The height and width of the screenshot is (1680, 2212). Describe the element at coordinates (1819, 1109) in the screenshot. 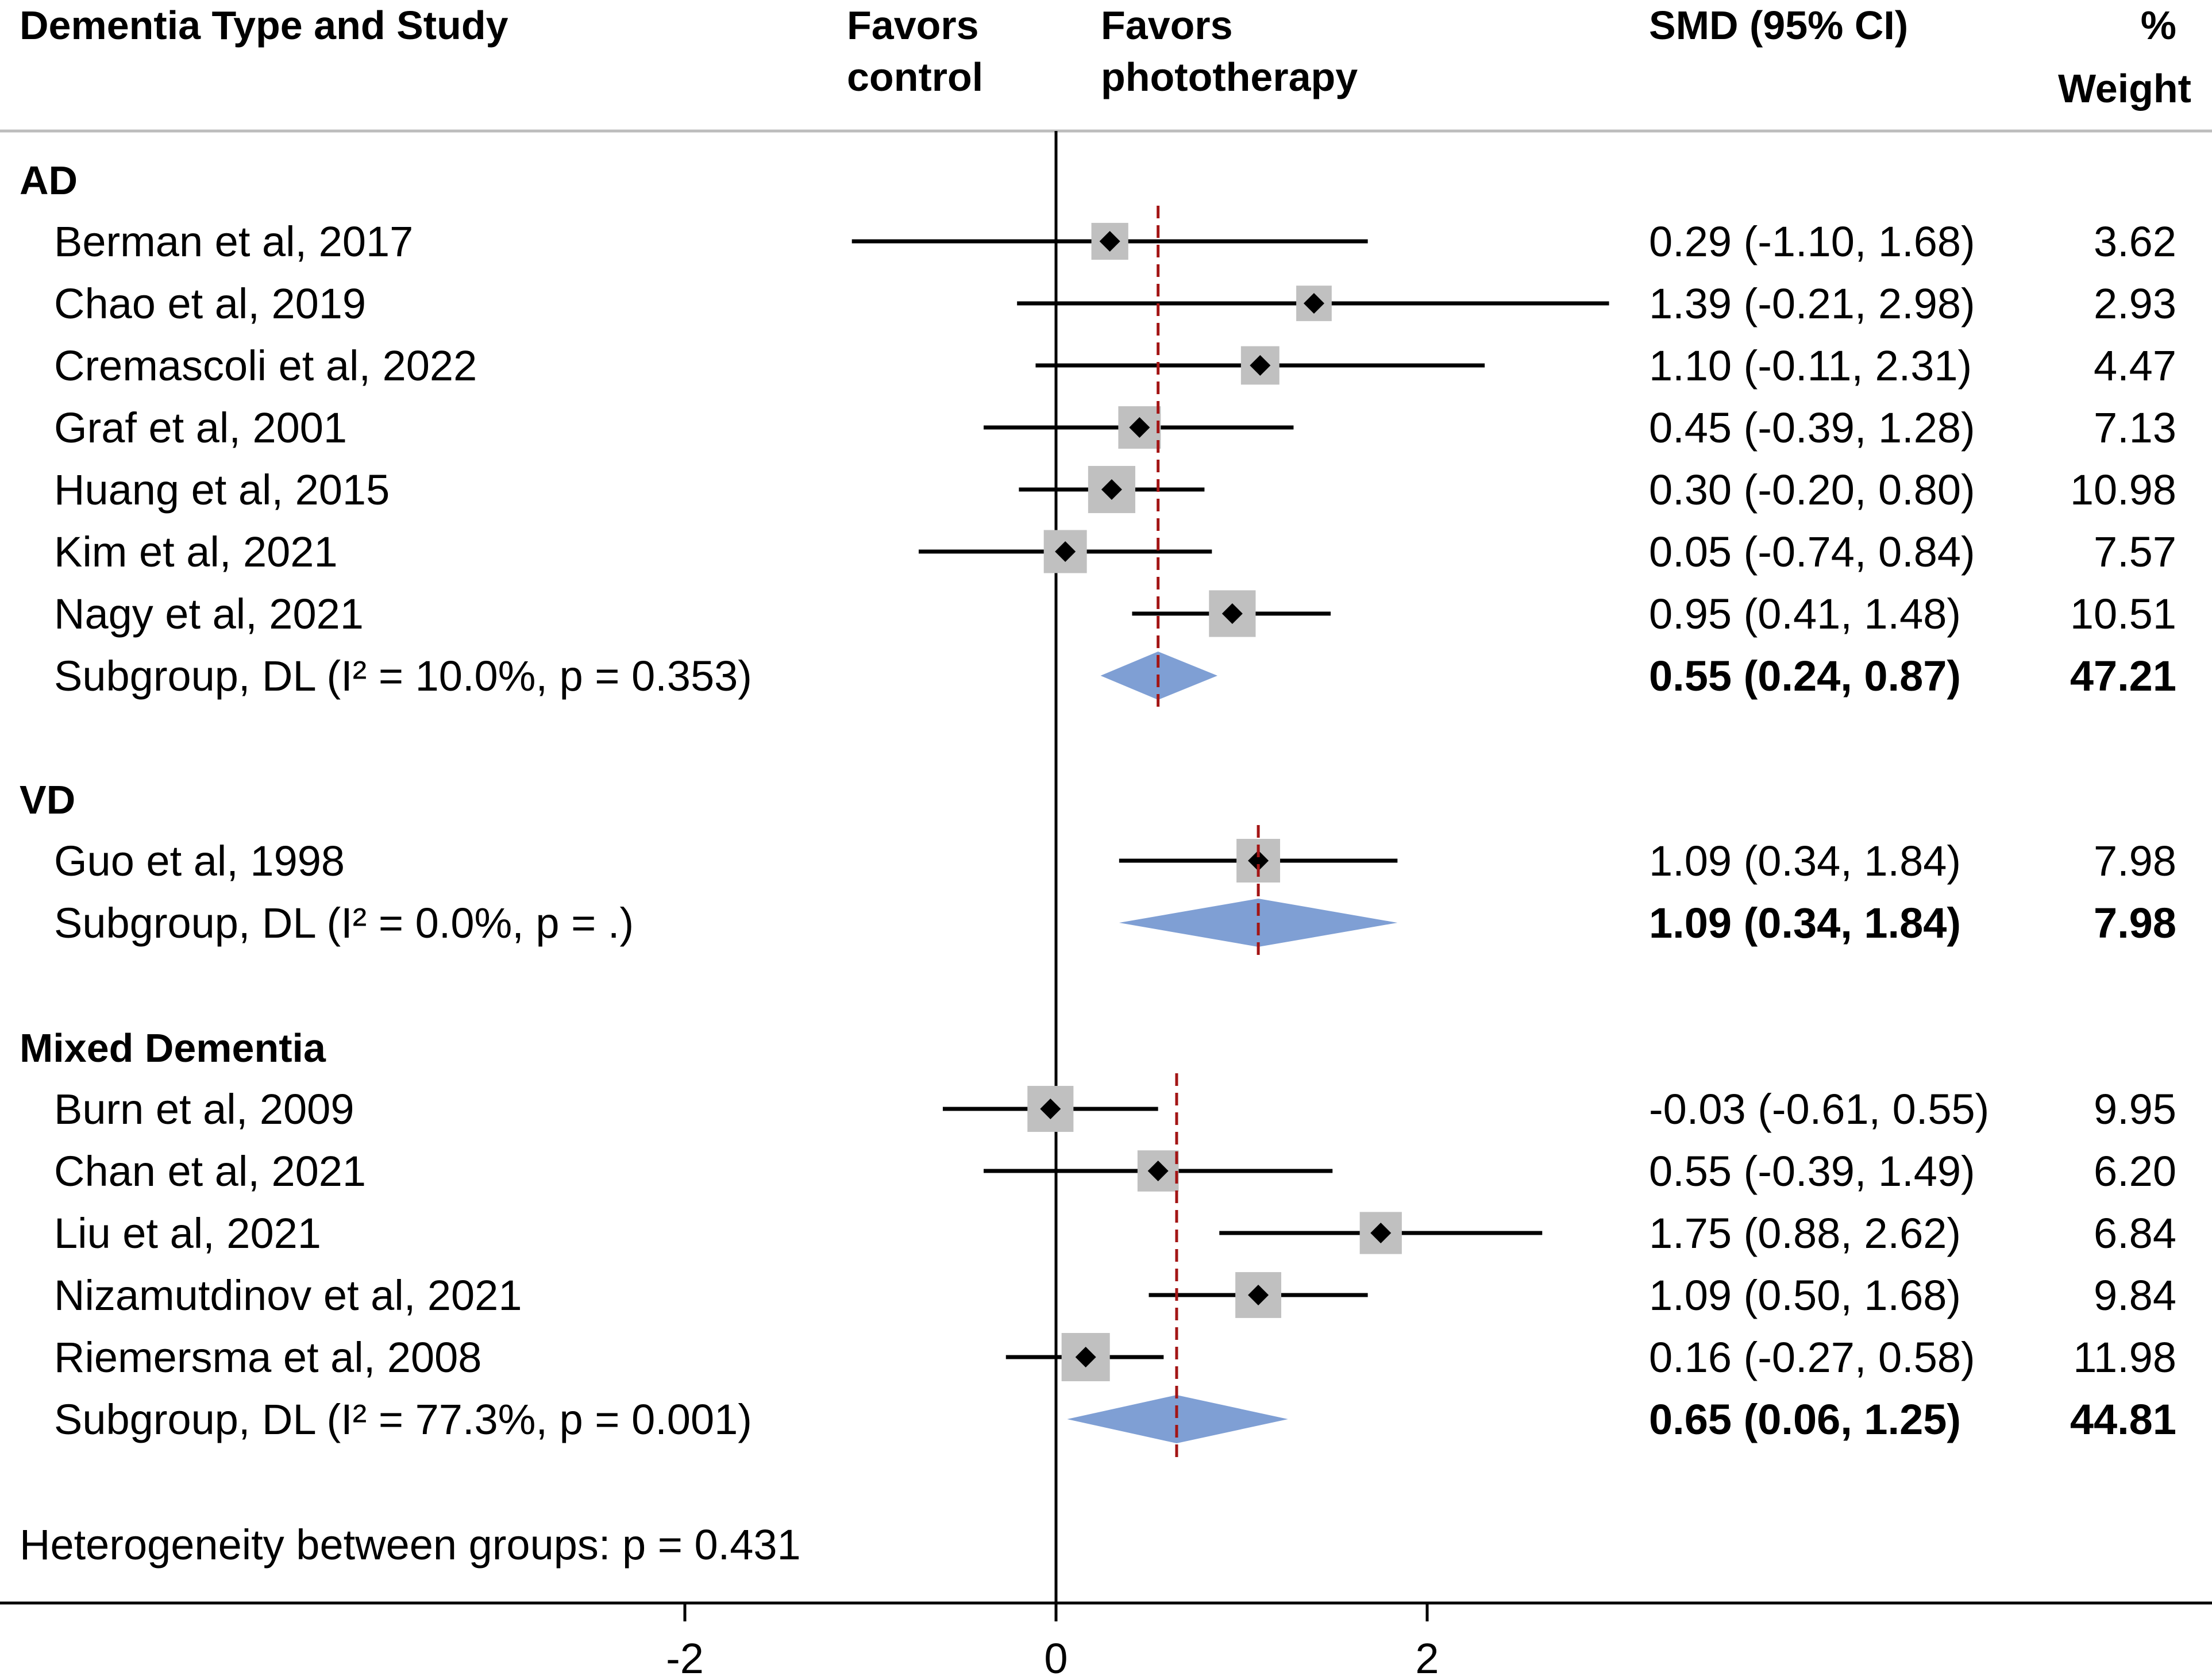

I see `study-ci-text: -0.03 (-0.61, 0.55)` at that location.